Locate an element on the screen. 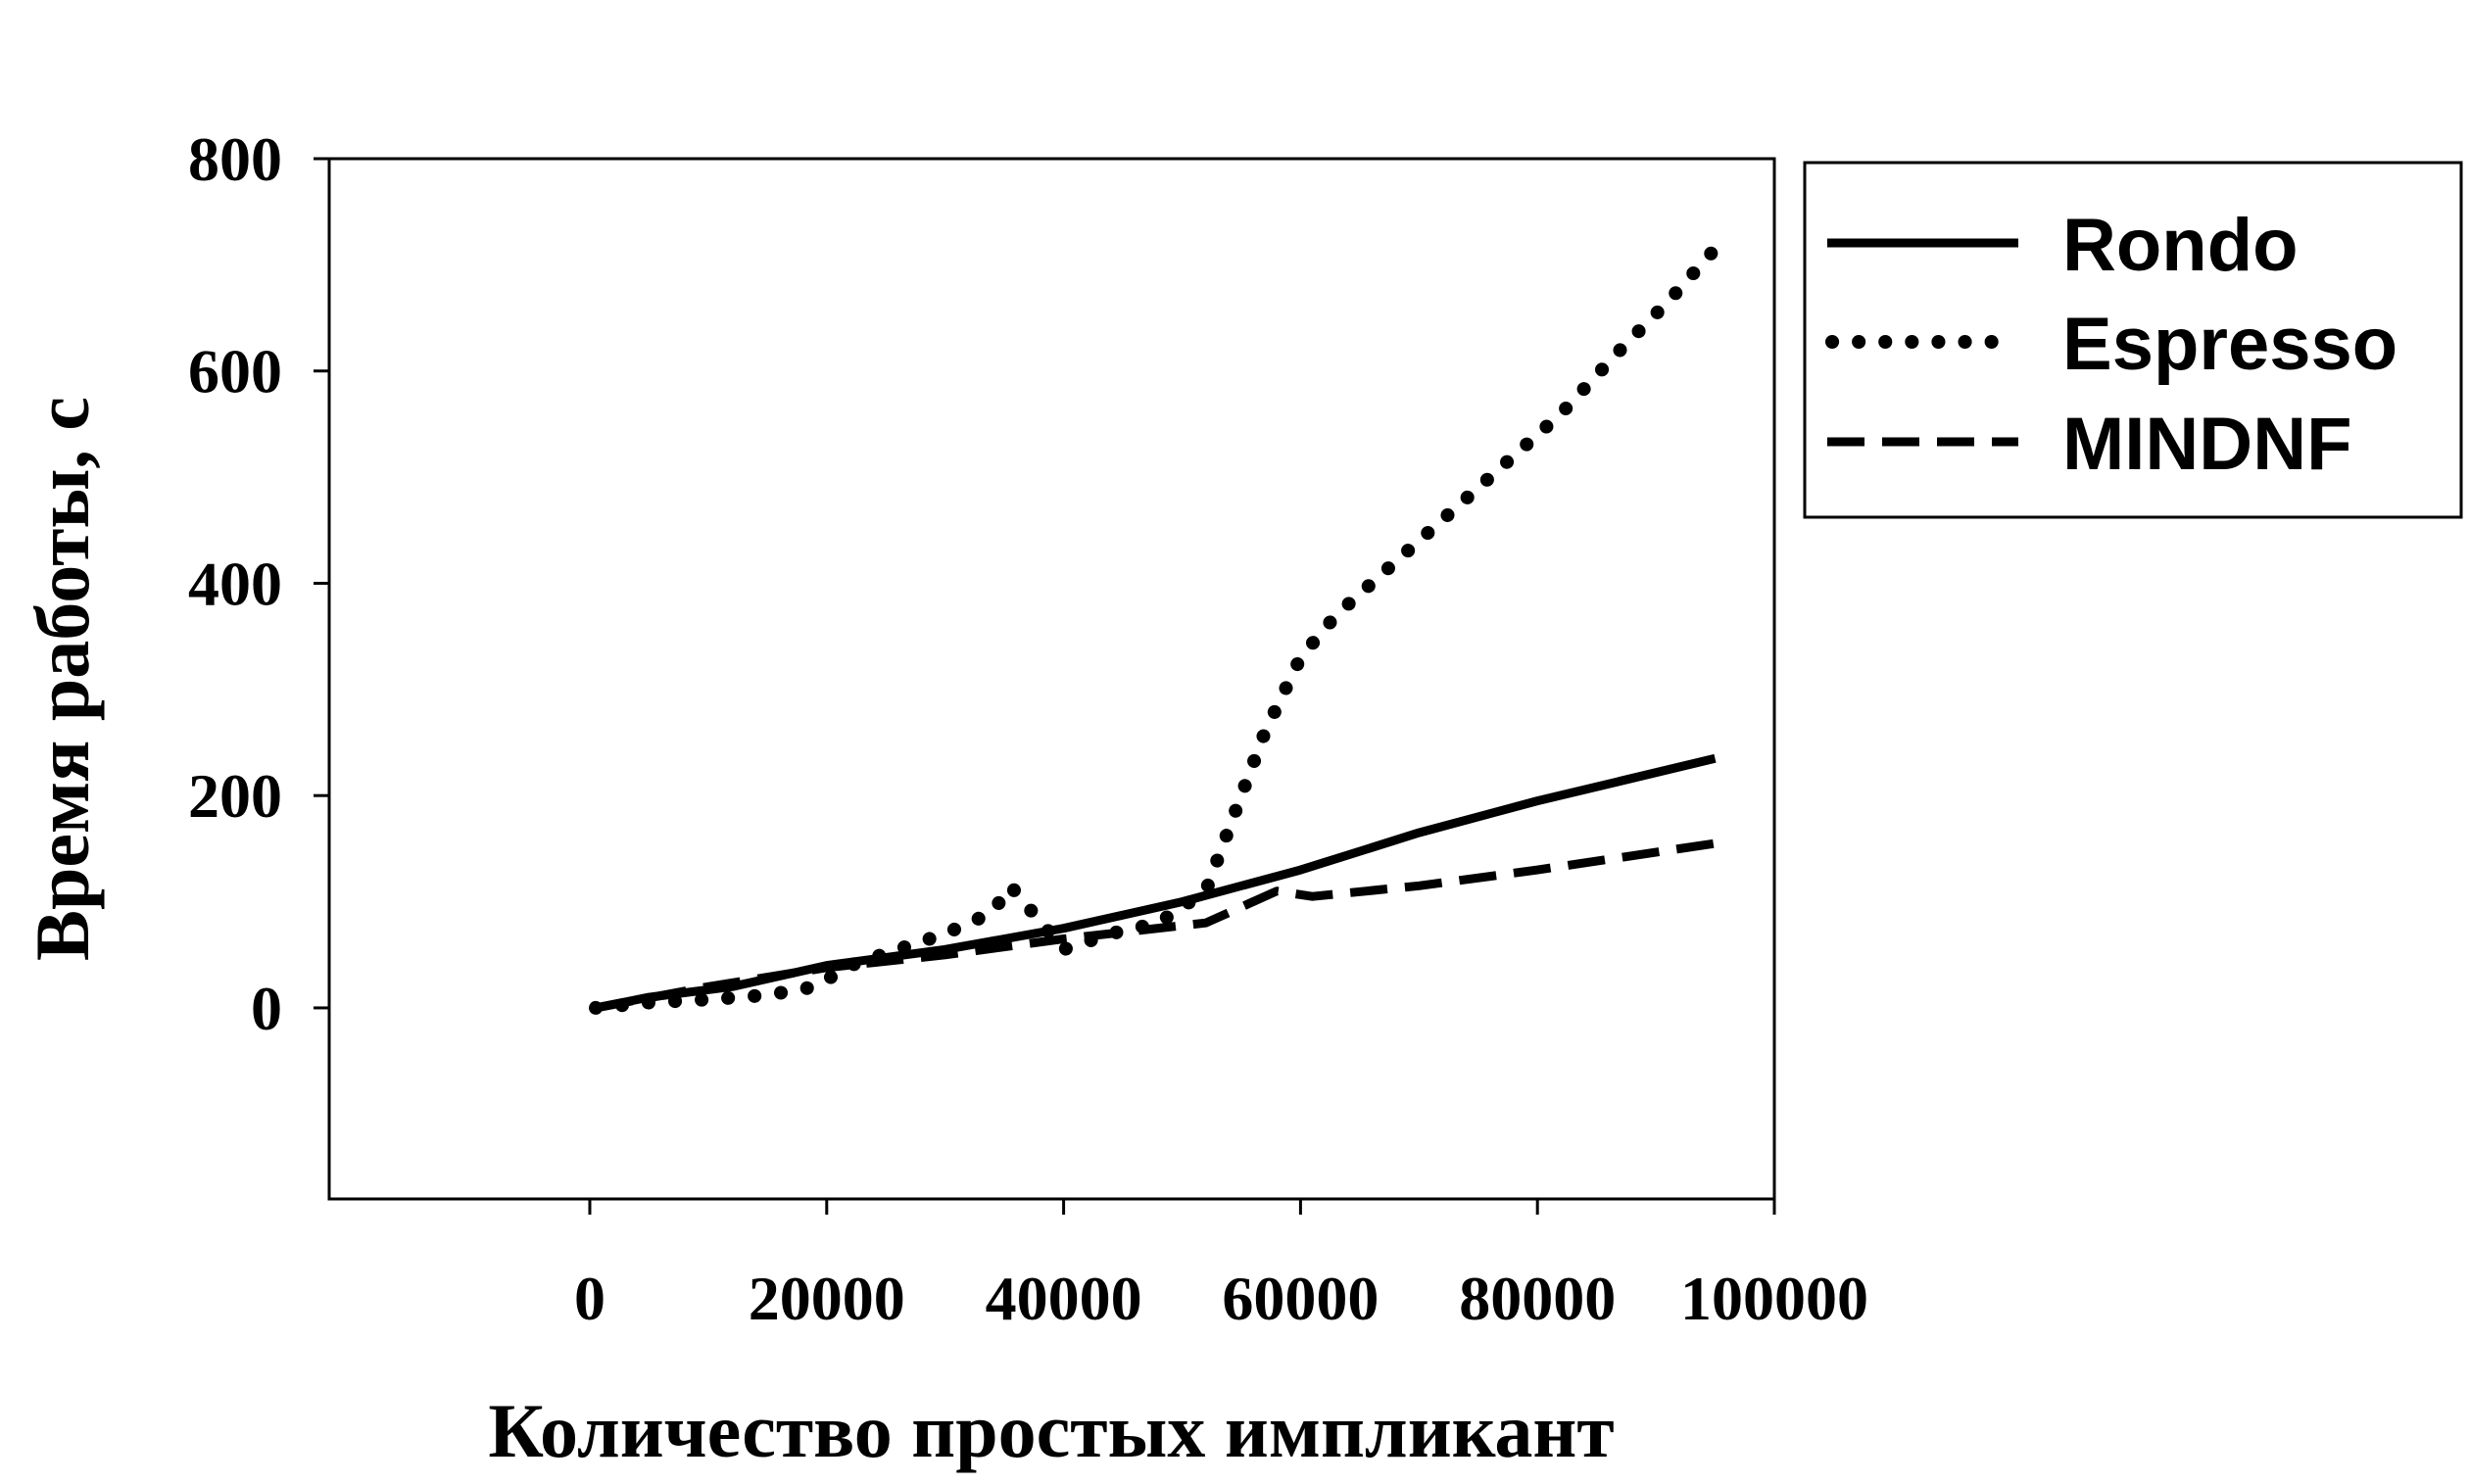 The image size is (2469, 1484). legend-label-espresso: Espresso is located at coordinates (2229, 344).